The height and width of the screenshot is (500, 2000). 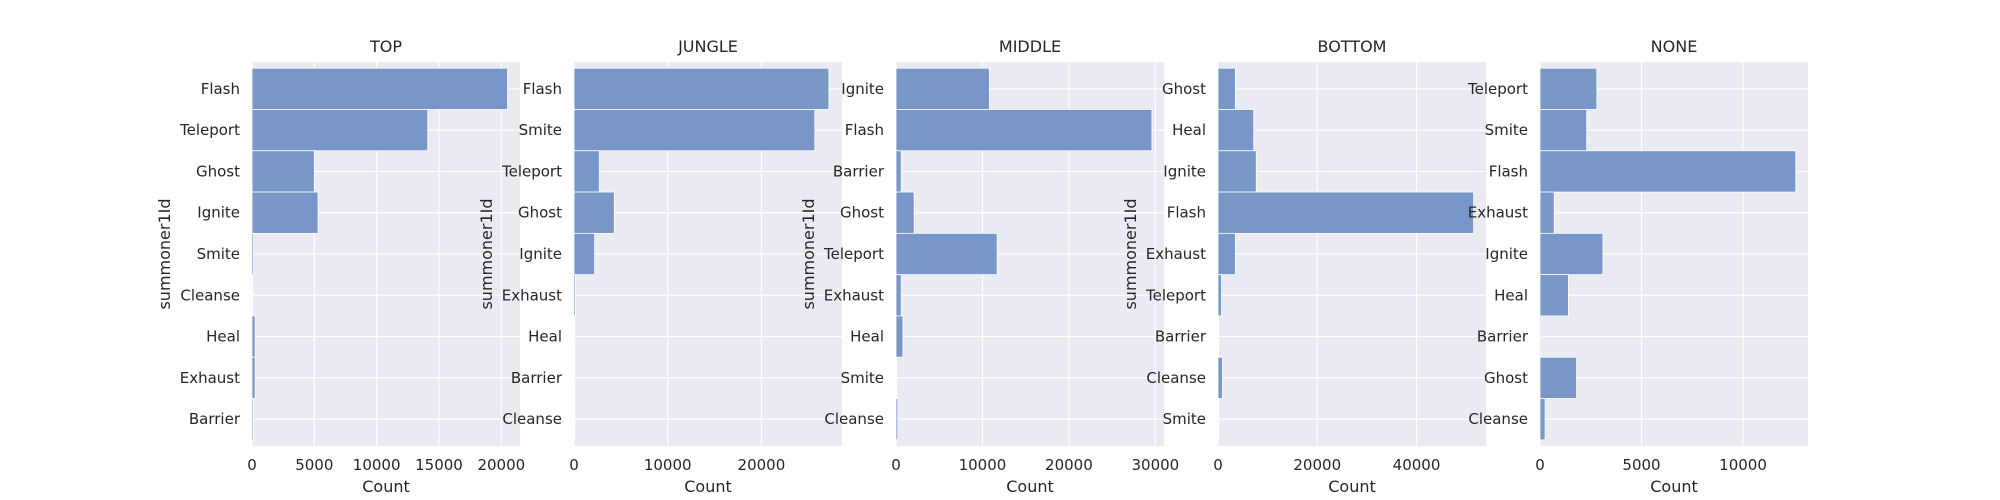 I want to click on x-tick-label: 15000, so click(x=439, y=465).